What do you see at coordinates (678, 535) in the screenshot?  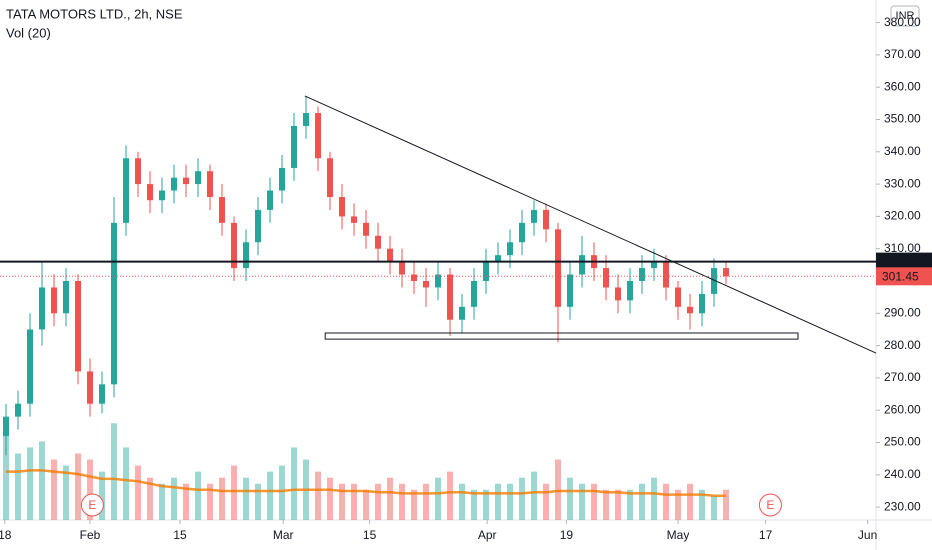 I see `x-tick-label: May` at bounding box center [678, 535].